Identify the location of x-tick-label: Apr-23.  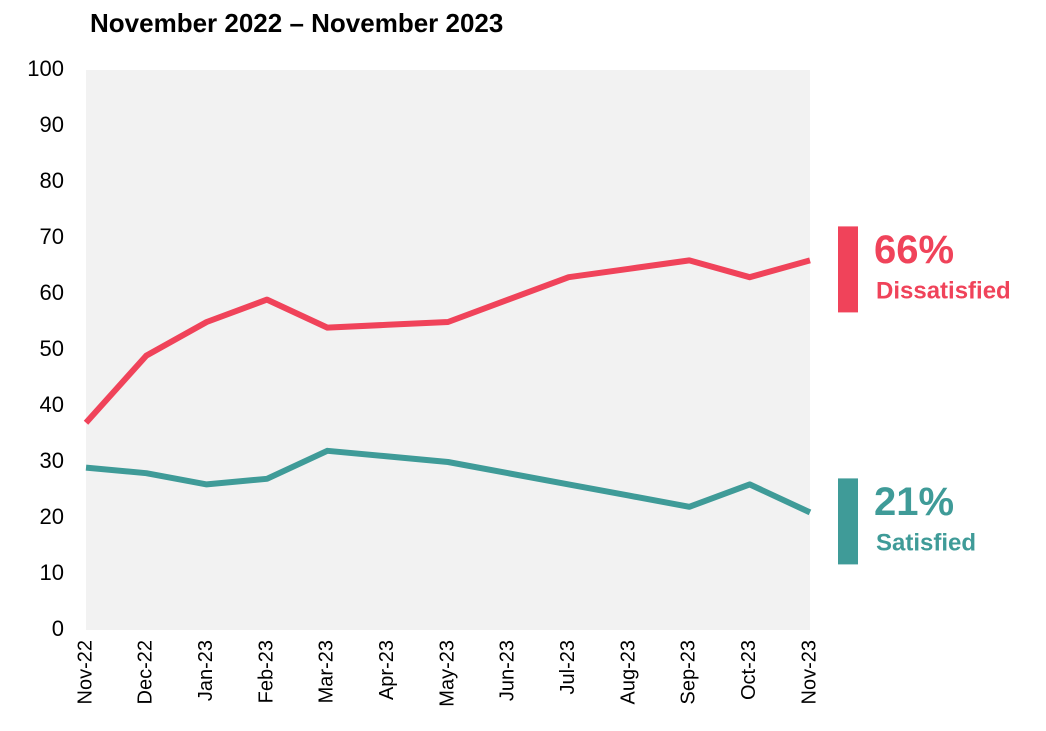
(387, 670).